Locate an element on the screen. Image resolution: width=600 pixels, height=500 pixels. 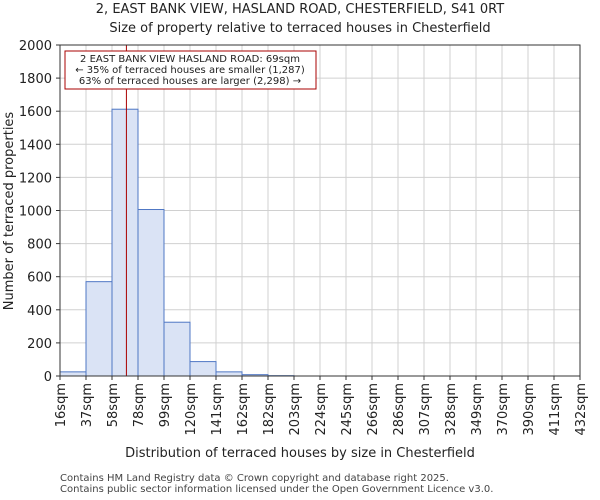
x-tick-label: 411sqm is located at coordinates (555, 409).